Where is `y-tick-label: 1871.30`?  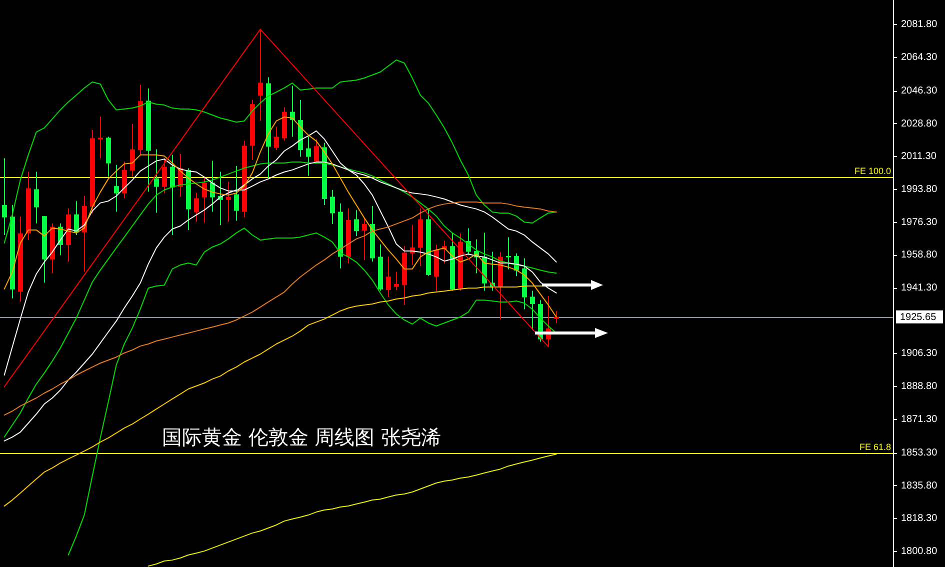 y-tick-label: 1871.30 is located at coordinates (919, 418).